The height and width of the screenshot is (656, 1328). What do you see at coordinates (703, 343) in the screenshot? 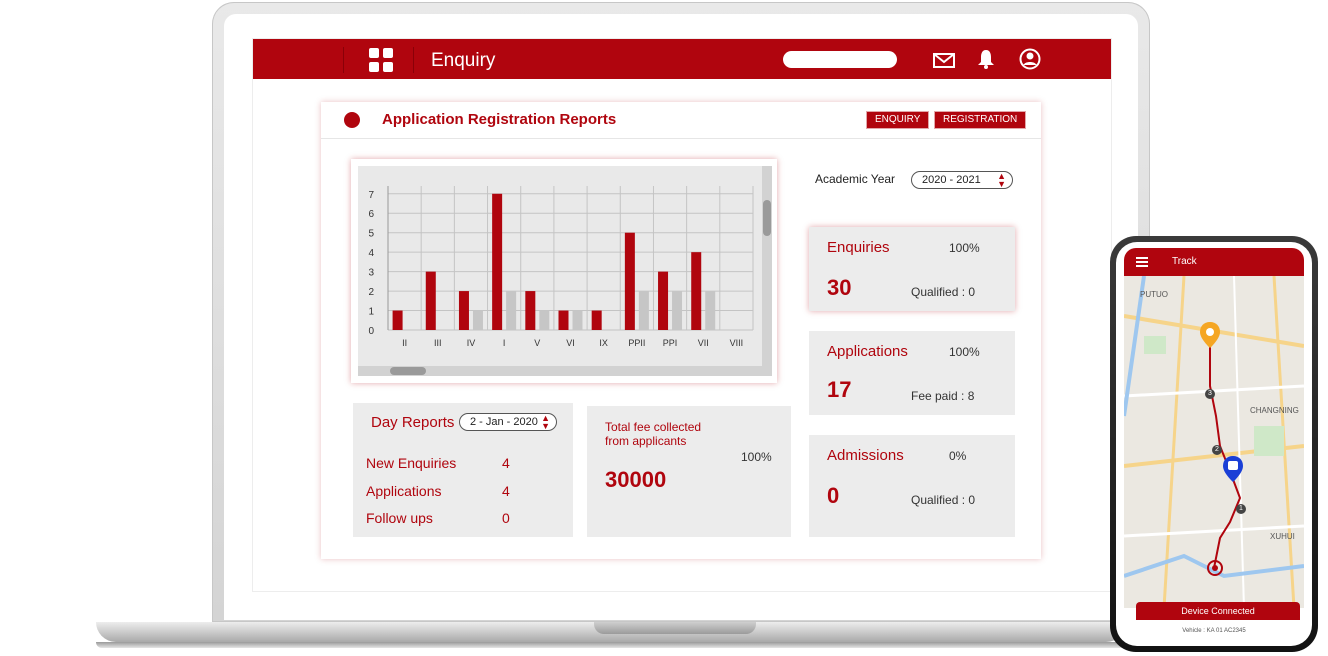
I see `chart-x-tick: VII` at bounding box center [703, 343].